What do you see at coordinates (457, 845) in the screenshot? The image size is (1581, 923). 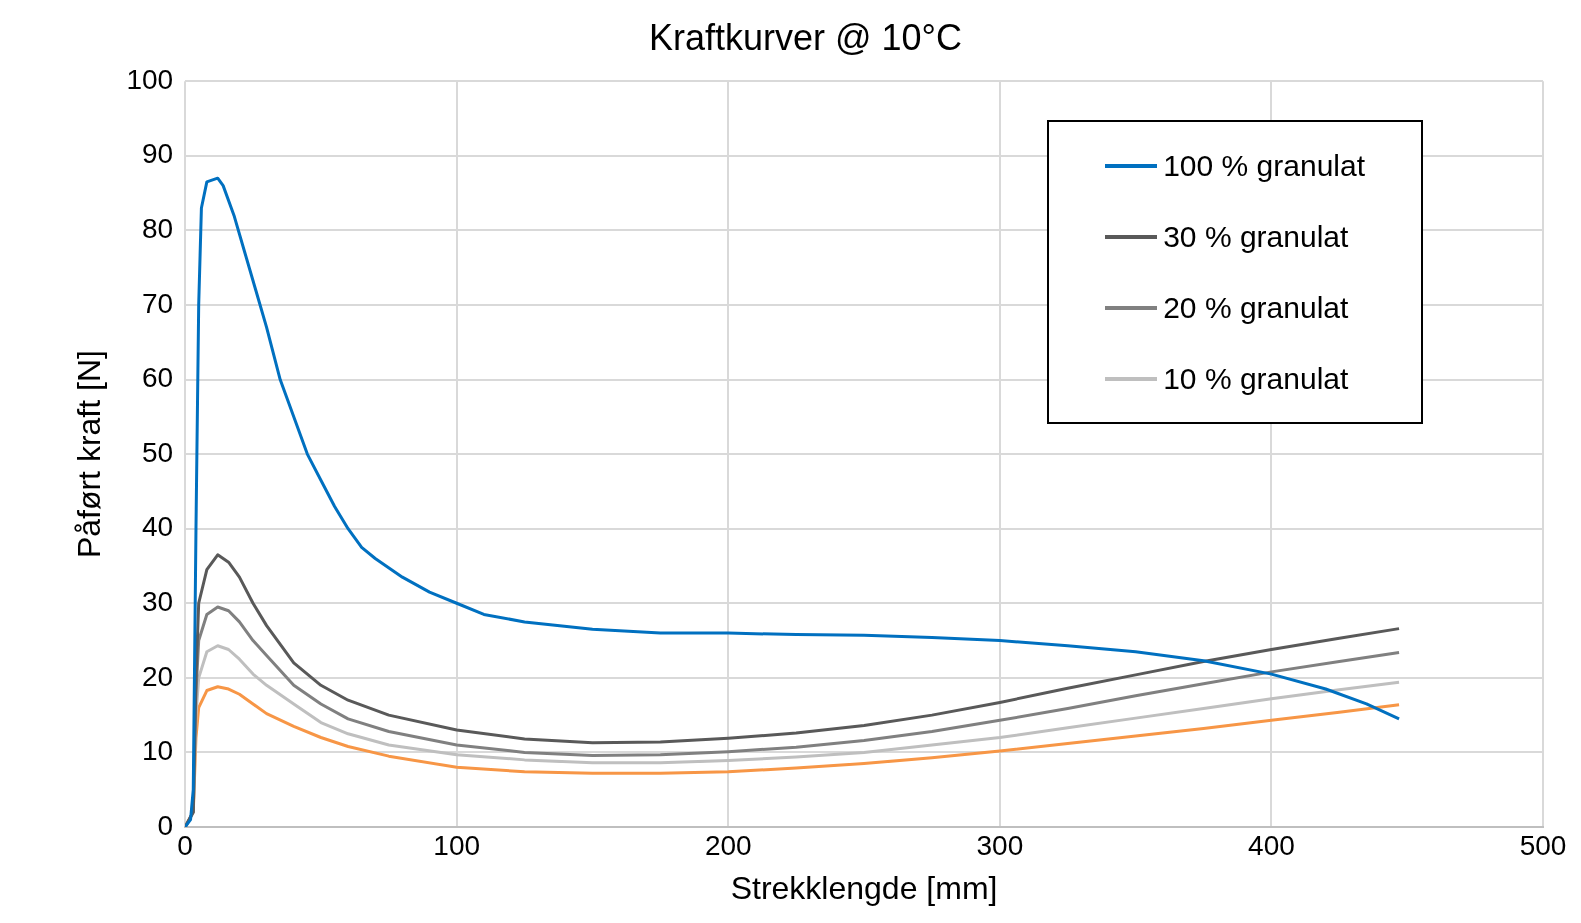 I see `x-tick-label: 100` at bounding box center [457, 845].